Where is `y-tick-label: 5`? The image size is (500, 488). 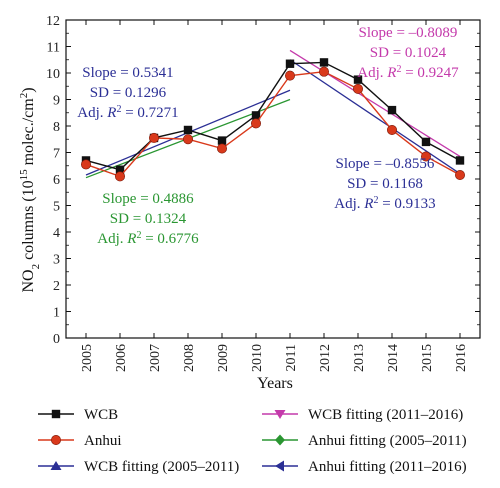 y-tick-label: 5 is located at coordinates (56, 207).